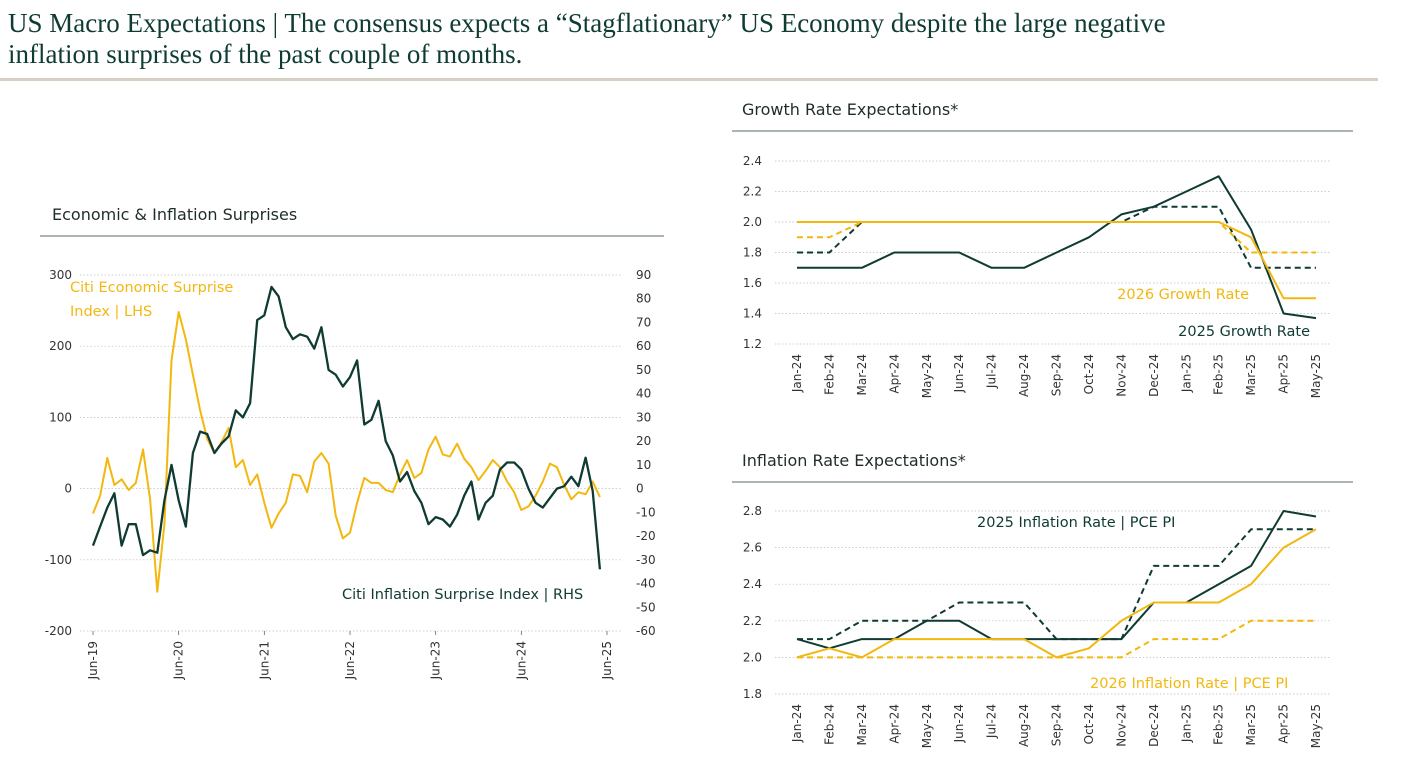 This screenshot has width=1411, height=783. I want to click on growth-xtick-feb-25: Feb-25, so click(1219, 374).